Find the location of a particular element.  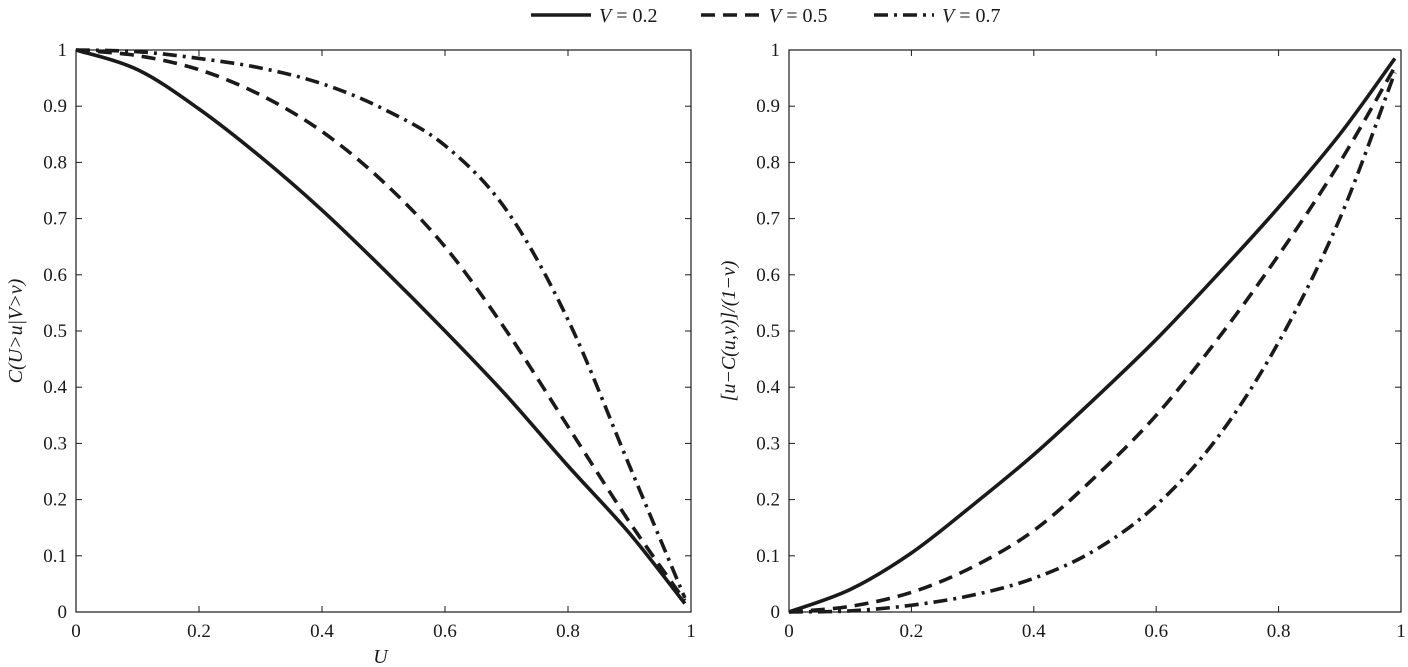

x-axis-label: U is located at coordinates (381, 656).